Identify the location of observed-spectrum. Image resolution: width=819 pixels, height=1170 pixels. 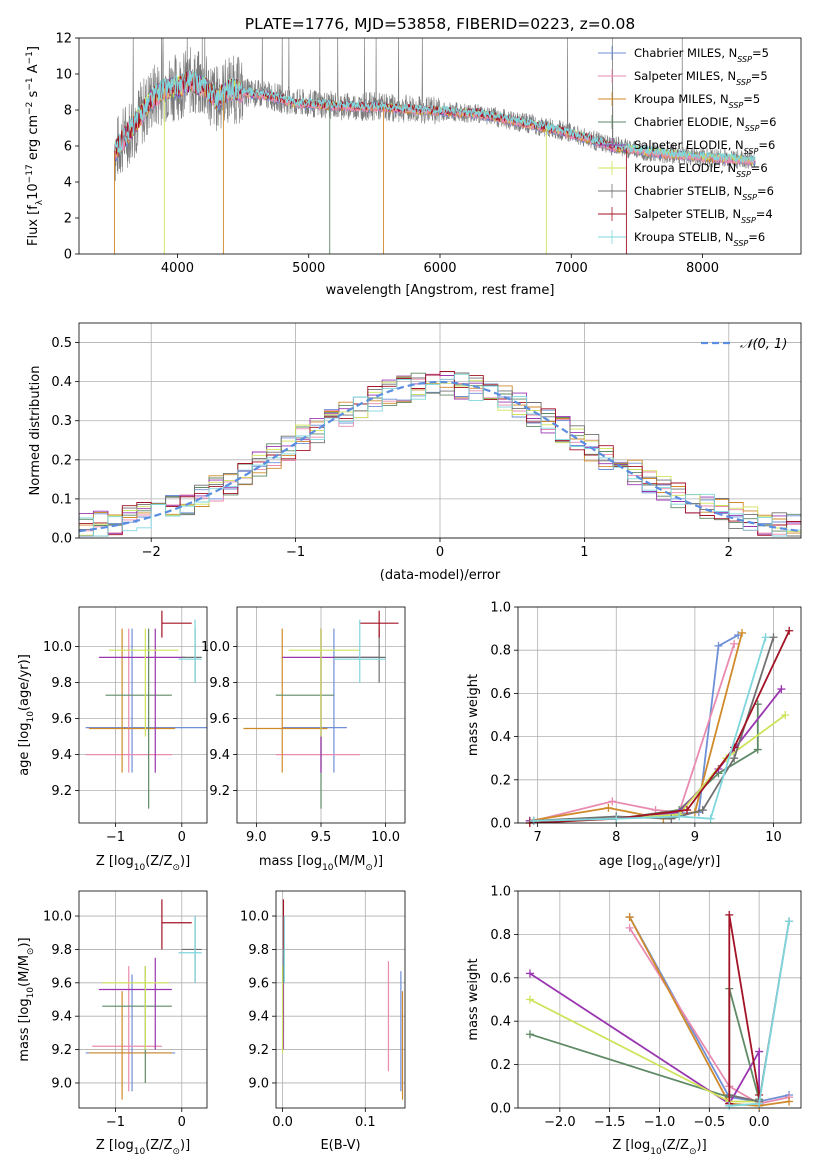
(435, 110).